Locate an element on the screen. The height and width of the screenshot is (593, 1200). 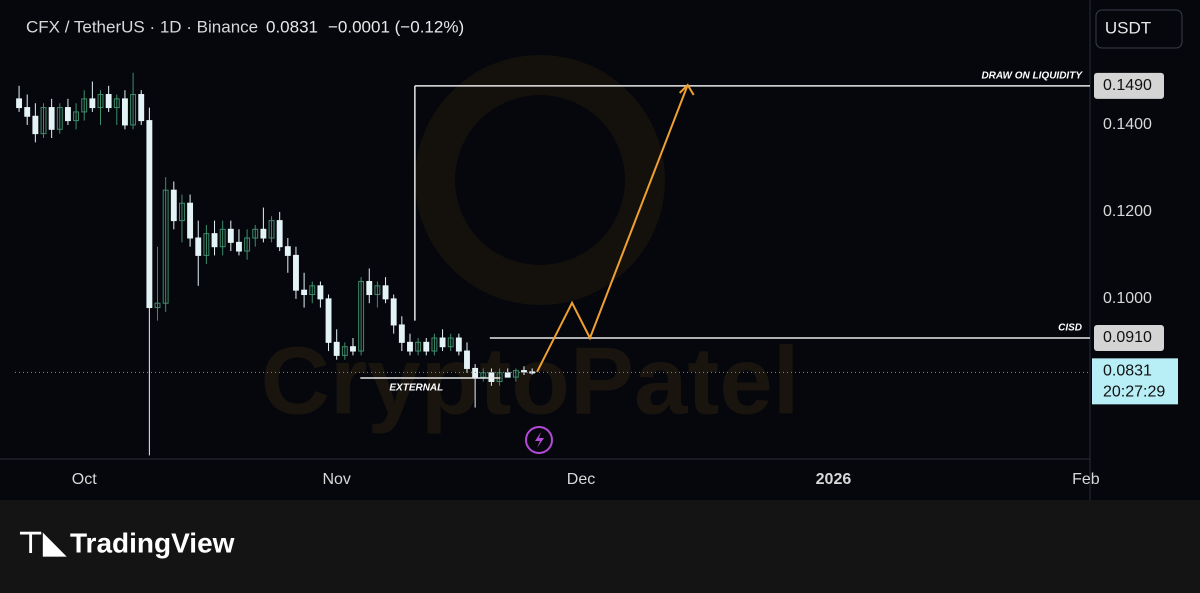
x-tick-label: Nov is located at coordinates (336, 479).